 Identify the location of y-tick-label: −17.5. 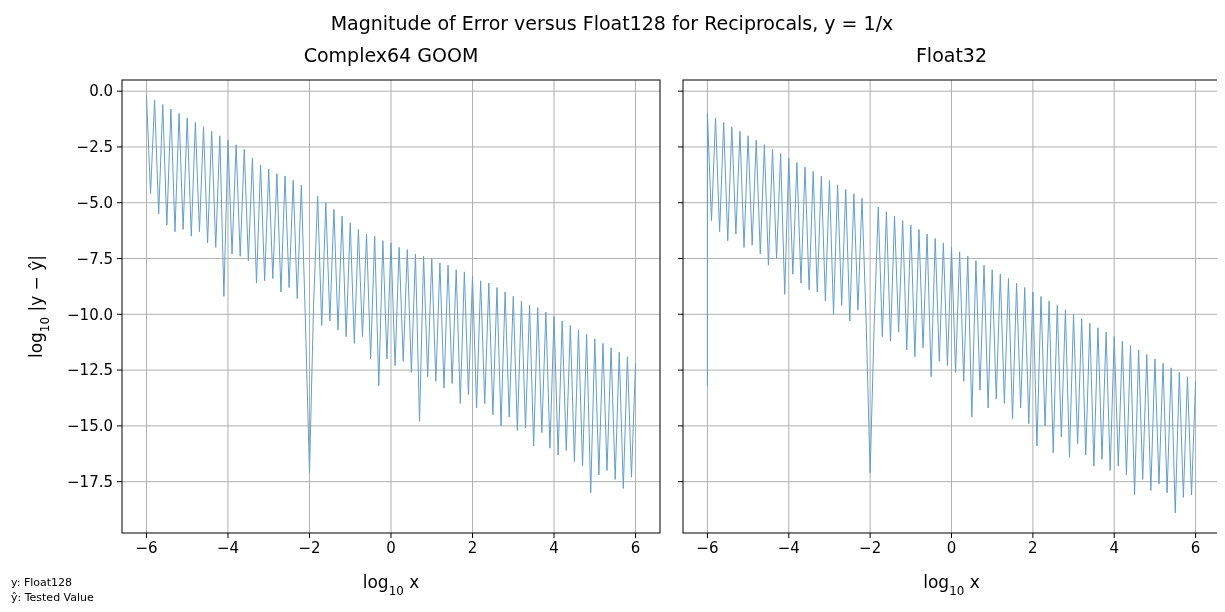
(90, 481).